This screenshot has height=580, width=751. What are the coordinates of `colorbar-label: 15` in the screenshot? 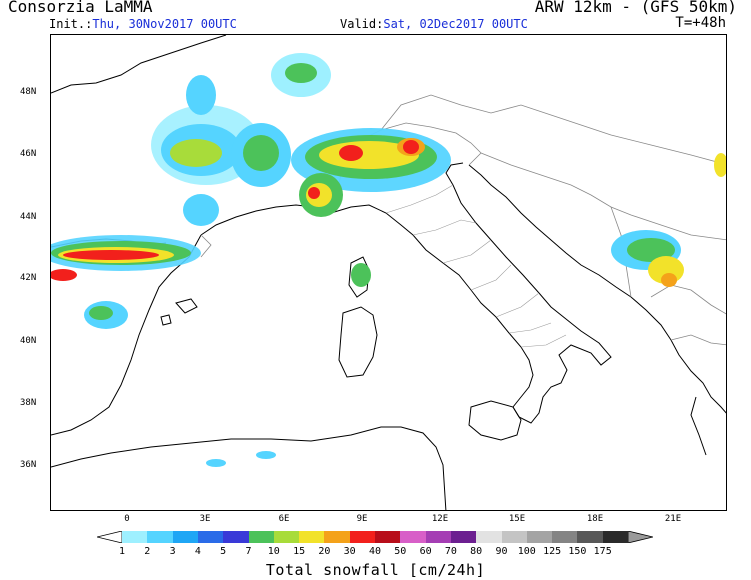 It's located at (299, 551).